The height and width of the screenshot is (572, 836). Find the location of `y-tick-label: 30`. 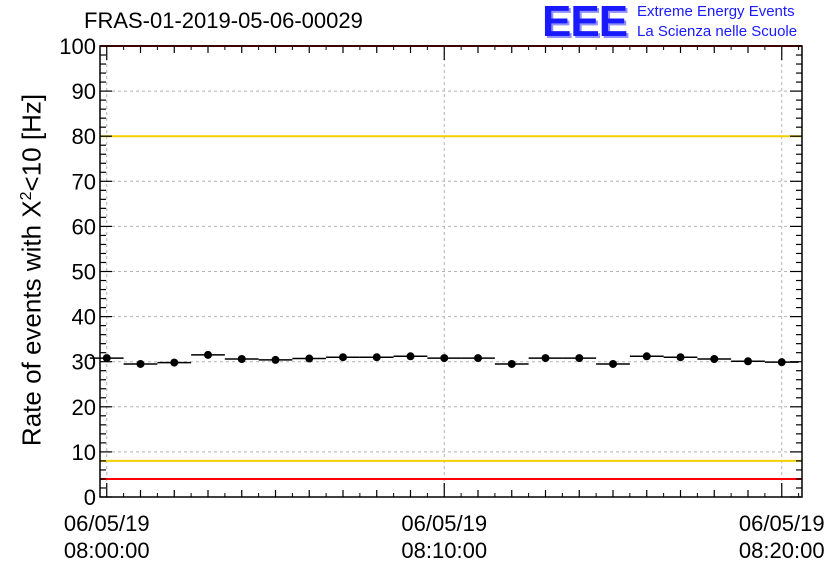

y-tick-label: 30 is located at coordinates (84, 362).